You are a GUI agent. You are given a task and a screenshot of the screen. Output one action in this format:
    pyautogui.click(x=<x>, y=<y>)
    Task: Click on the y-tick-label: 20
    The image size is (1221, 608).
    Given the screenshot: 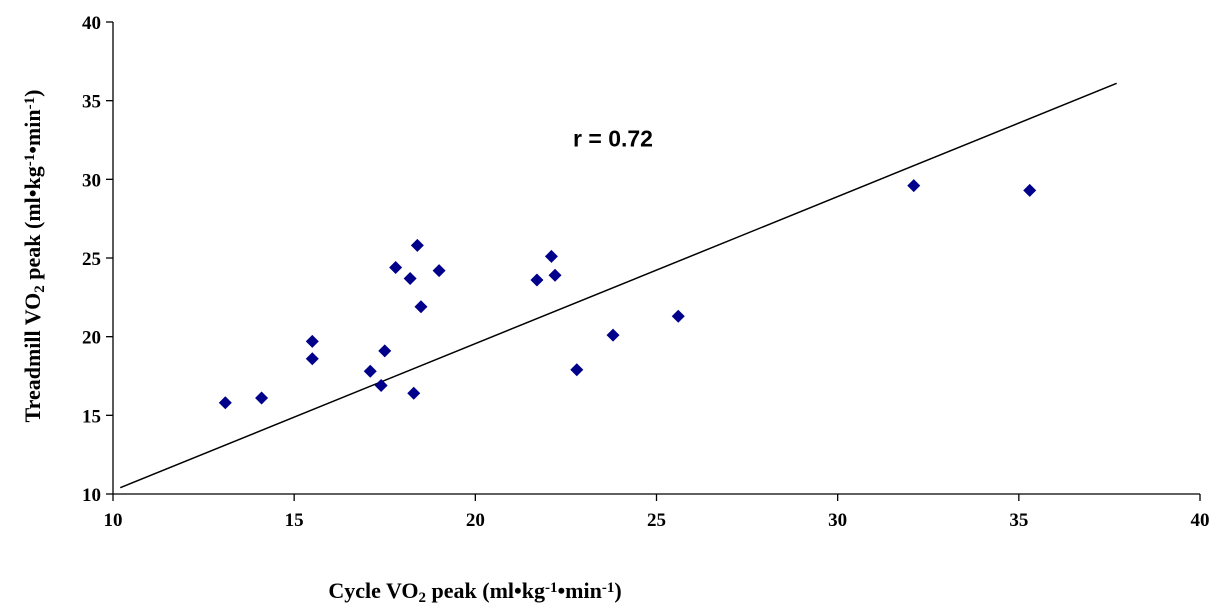 What is the action you would take?
    pyautogui.click(x=91, y=338)
    